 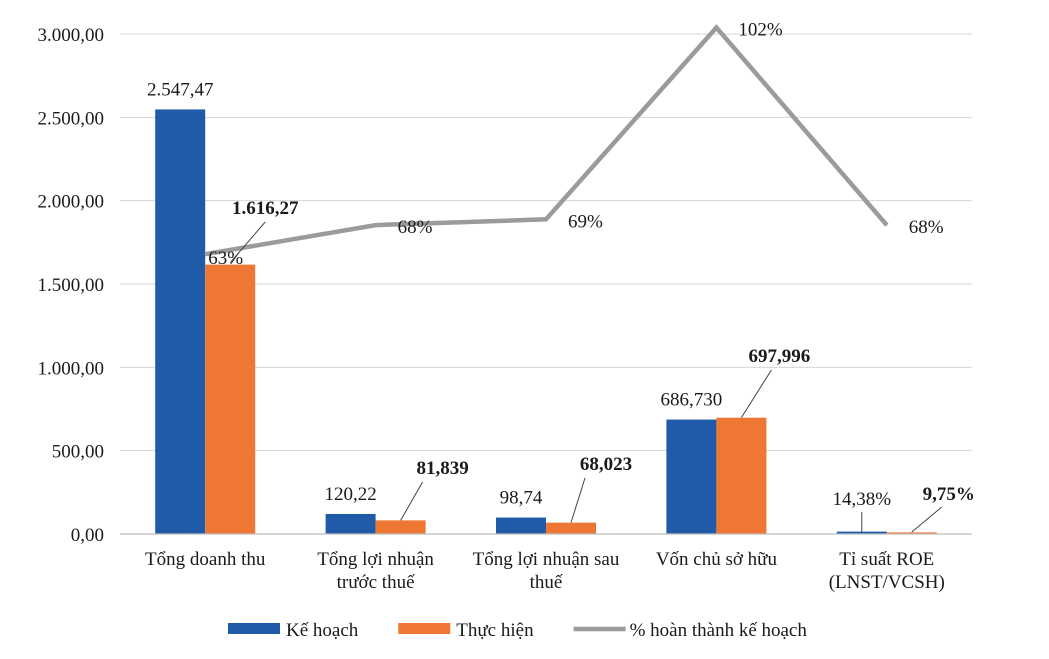 I want to click on category-label: thuế, so click(x=546, y=582).